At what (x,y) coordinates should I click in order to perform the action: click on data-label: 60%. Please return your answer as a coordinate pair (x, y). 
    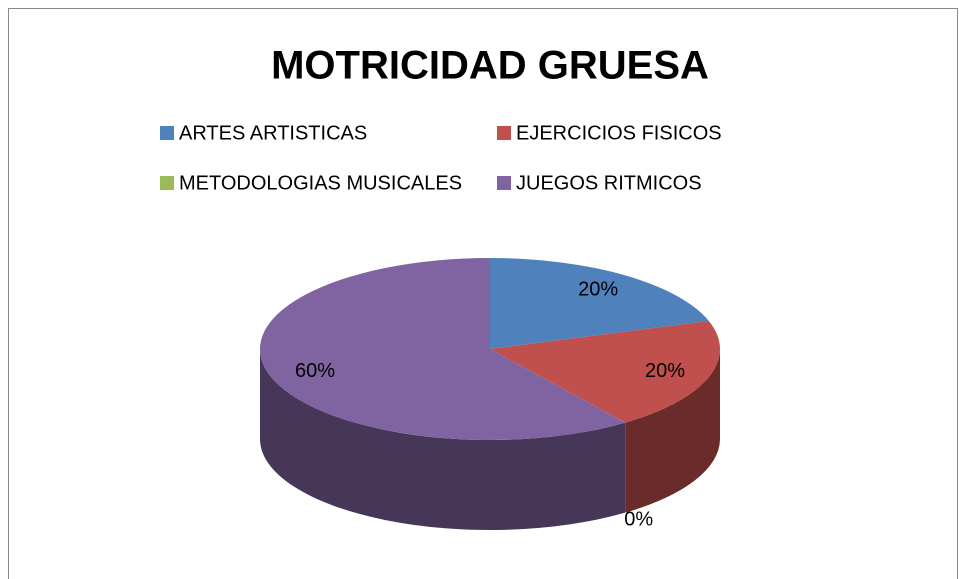
    Looking at the image, I should click on (315, 371).